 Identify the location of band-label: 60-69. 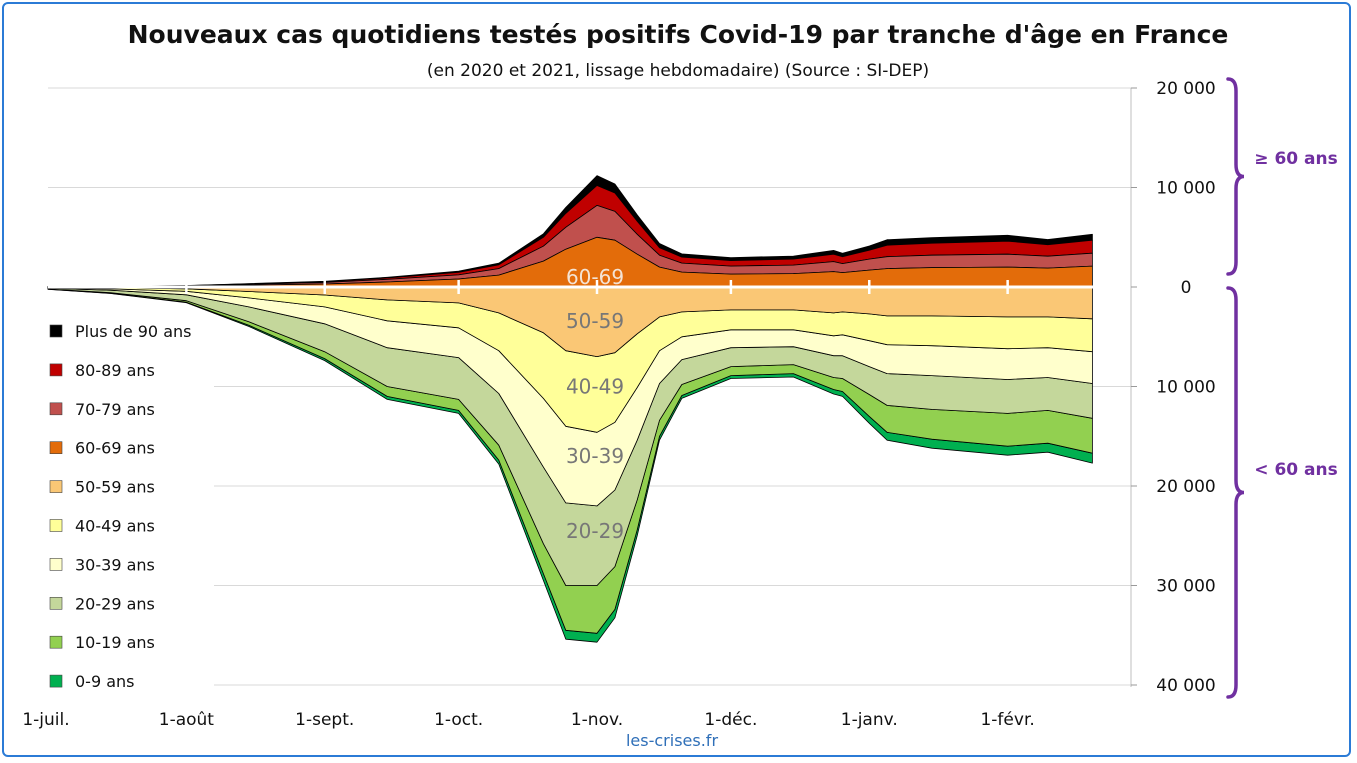
(595, 277).